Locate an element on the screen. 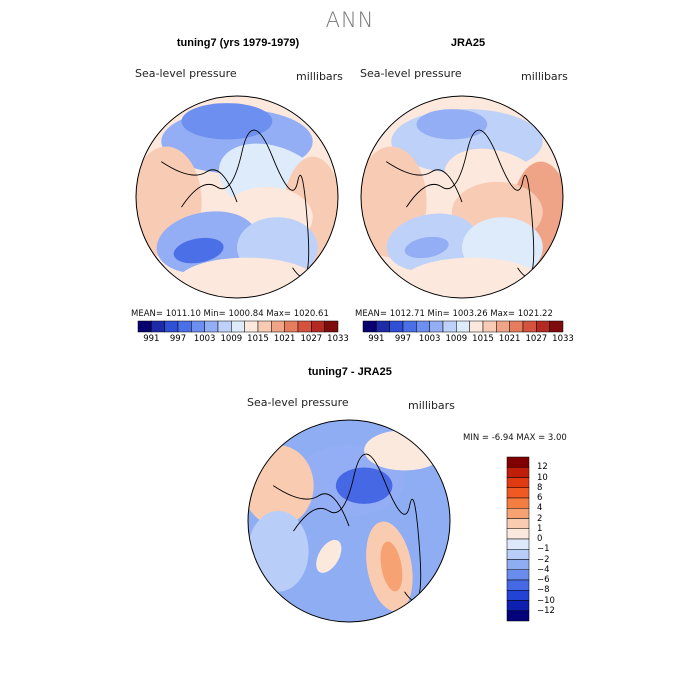 The height and width of the screenshot is (700, 700). panel-2-stats: MEAN= 1012.71 Min= 1003.26 Max= 1021.22 is located at coordinates (454, 314).